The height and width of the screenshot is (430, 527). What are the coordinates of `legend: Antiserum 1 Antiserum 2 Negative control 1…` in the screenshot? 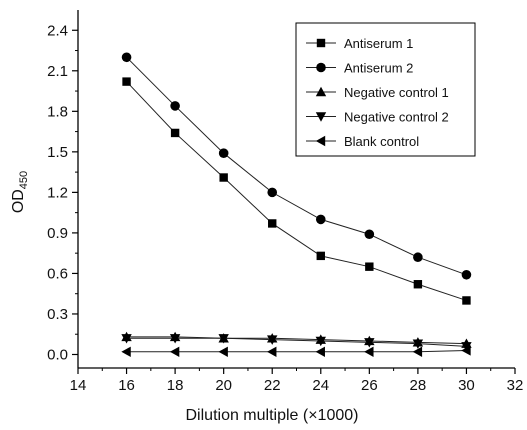 It's located at (385, 89).